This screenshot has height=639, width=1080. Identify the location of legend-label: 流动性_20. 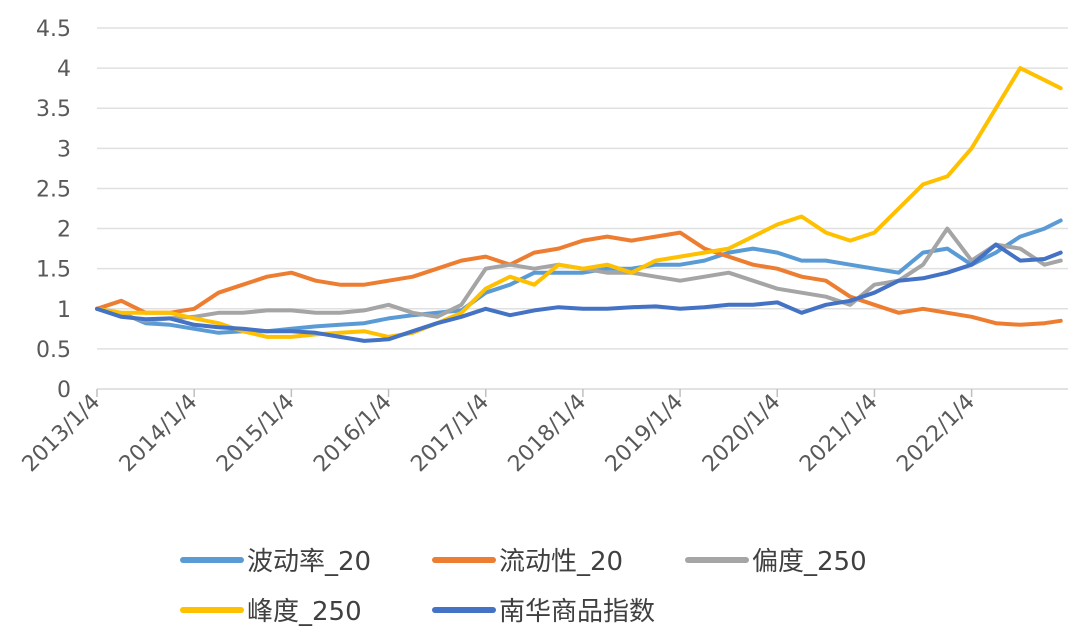
(561, 562).